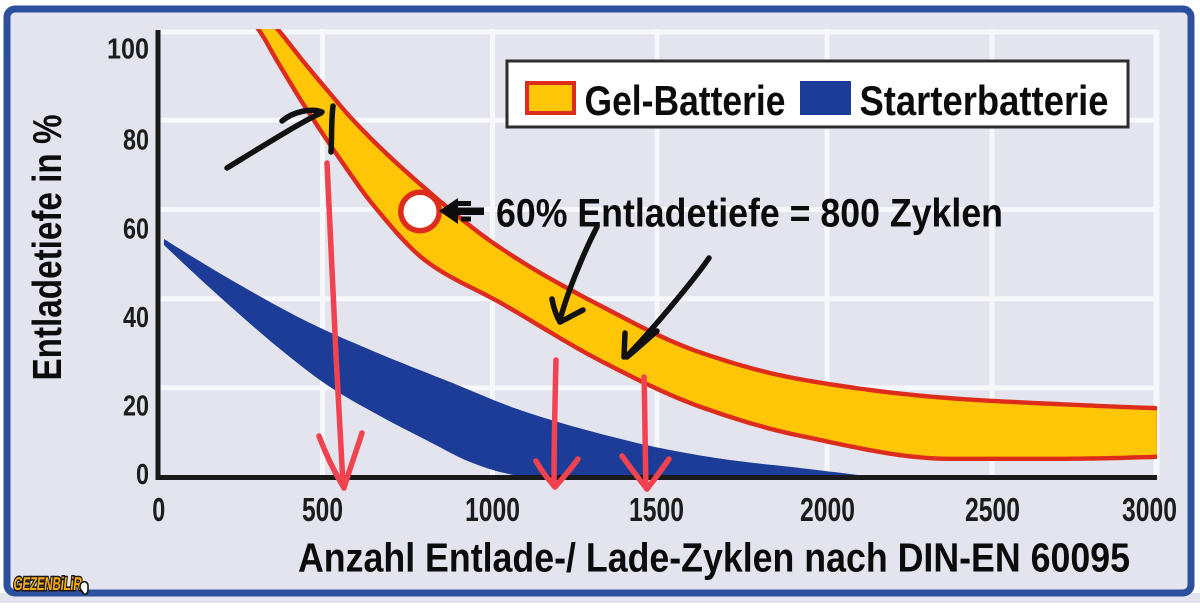 This screenshot has width=1200, height=608. What do you see at coordinates (827, 509) in the screenshot?
I see `svg-text: 2000` at bounding box center [827, 509].